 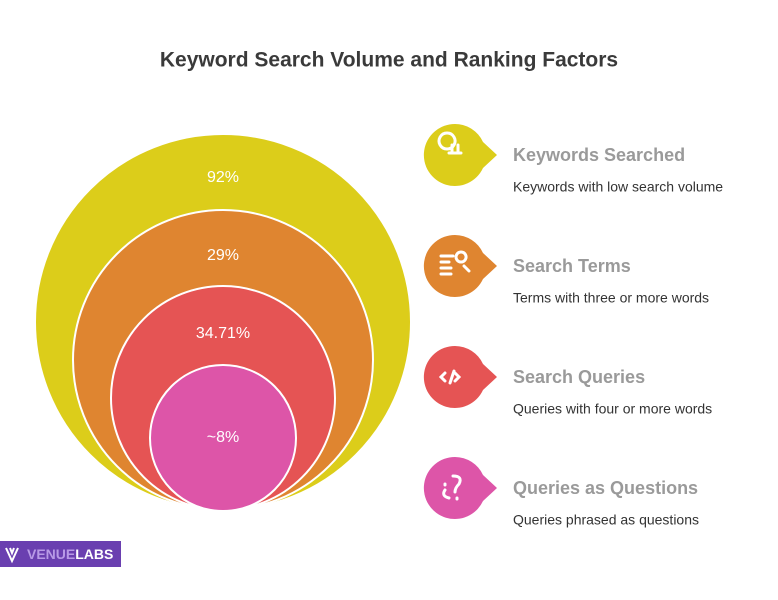 What do you see at coordinates (223, 177) in the screenshot?
I see `circle-value: 92%` at bounding box center [223, 177].